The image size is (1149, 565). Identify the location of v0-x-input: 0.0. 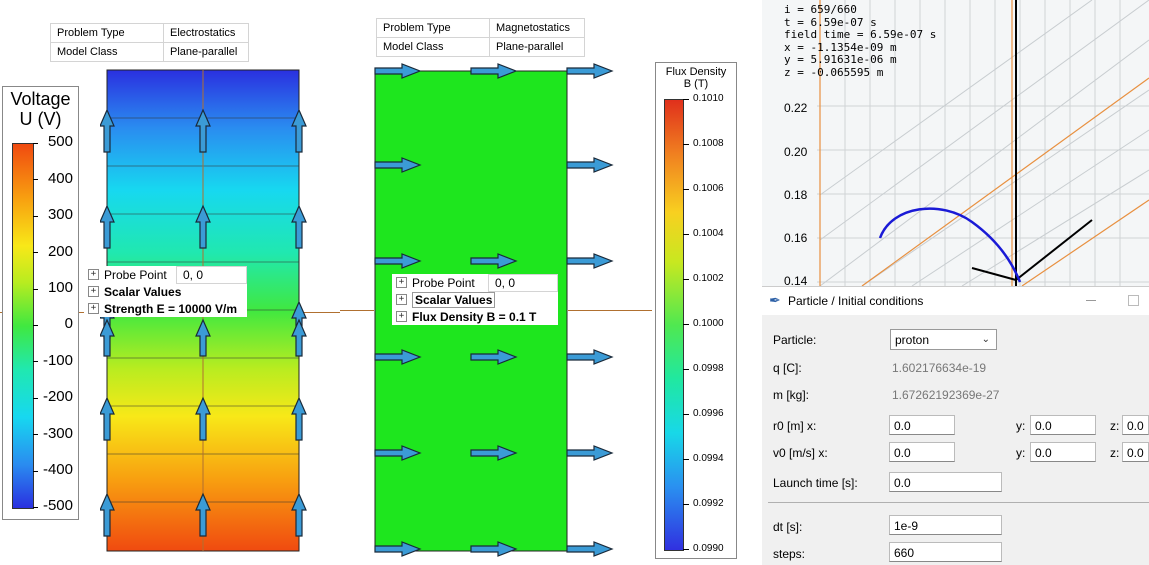
(922, 452).